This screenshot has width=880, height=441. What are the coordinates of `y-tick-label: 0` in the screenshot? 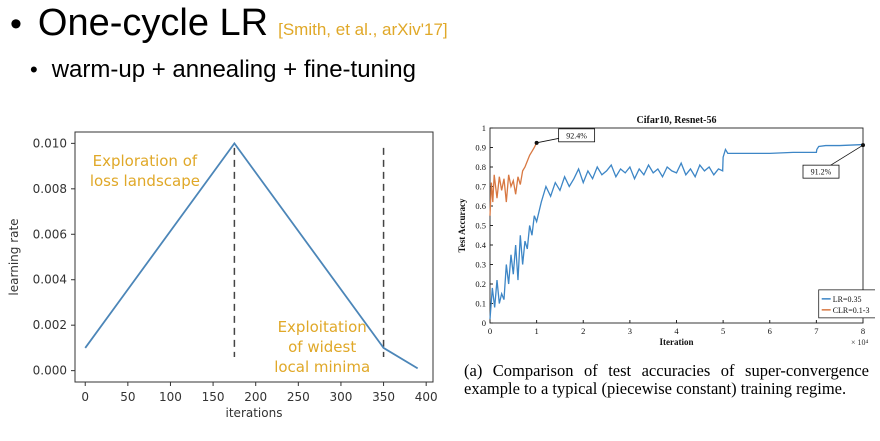 It's located at (484, 323).